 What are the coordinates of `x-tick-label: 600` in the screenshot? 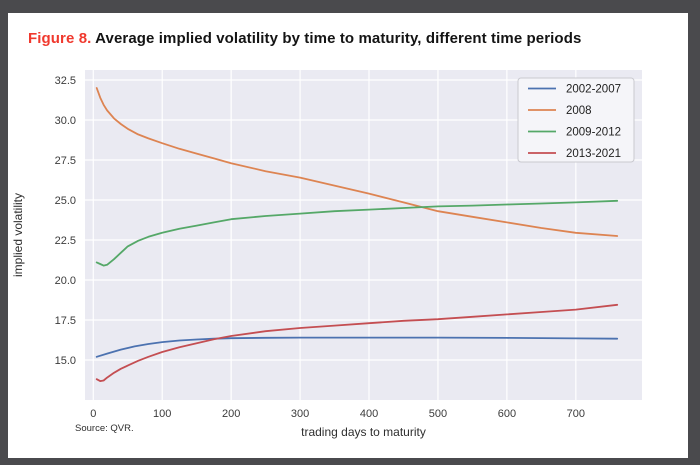 It's located at (507, 414).